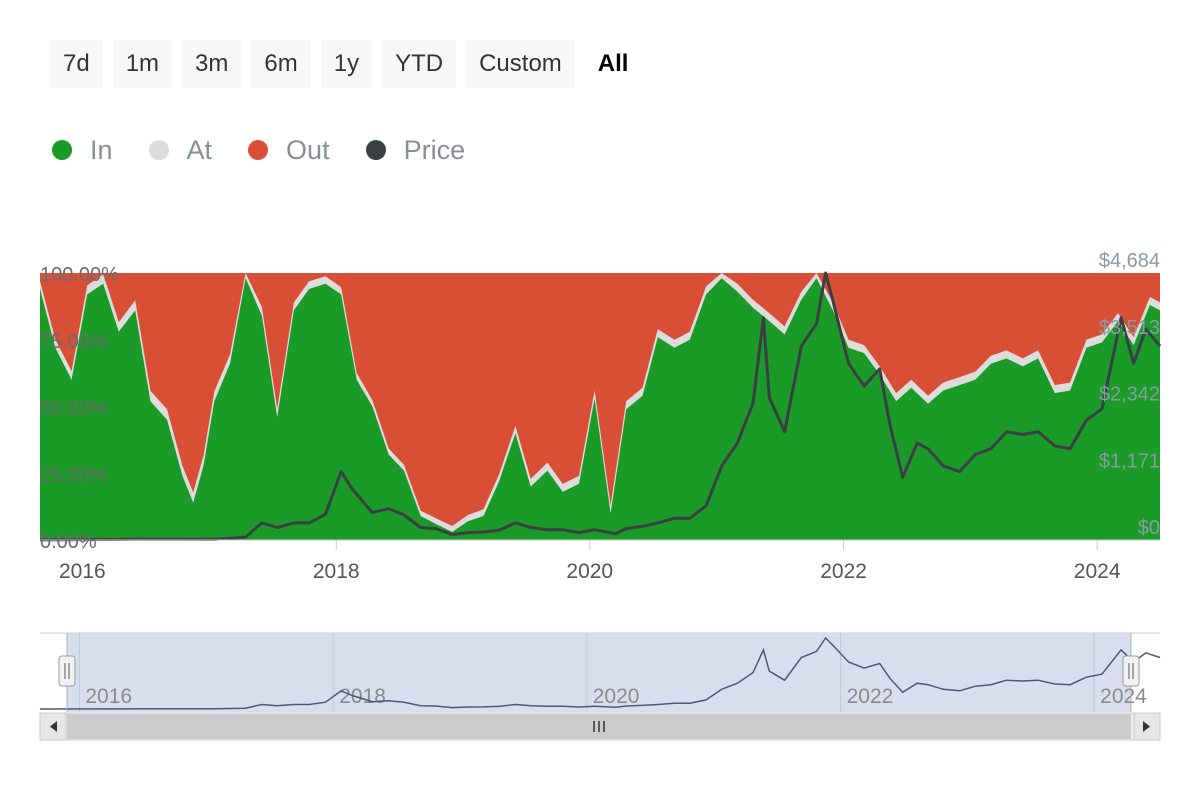  What do you see at coordinates (68, 542) in the screenshot?
I see `y-left-tick-label: 0.00%` at bounding box center [68, 542].